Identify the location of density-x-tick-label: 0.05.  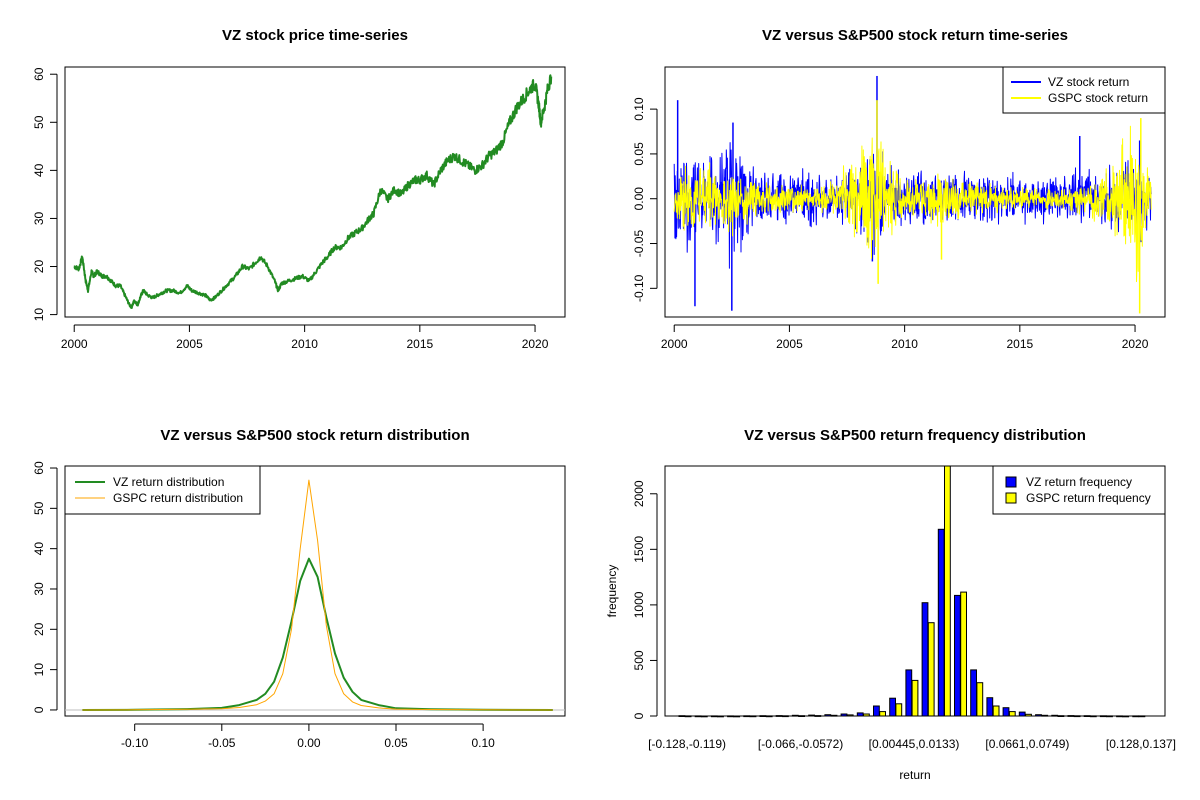
(396, 743).